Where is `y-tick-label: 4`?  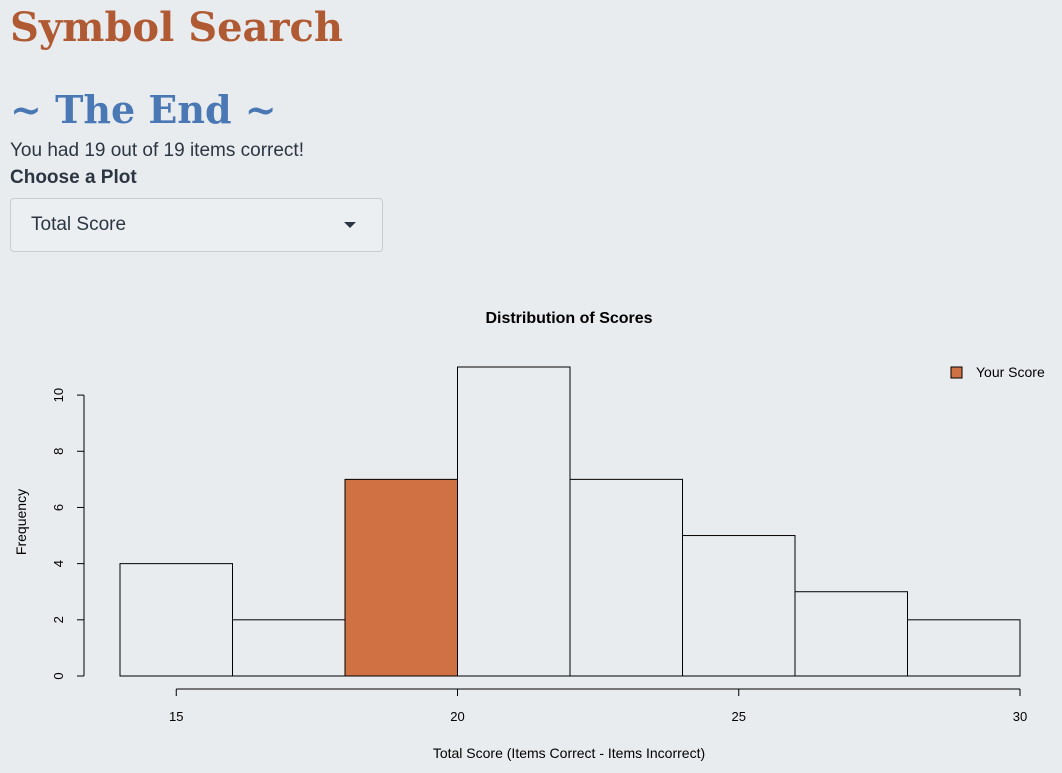
y-tick-label: 4 is located at coordinates (58, 563).